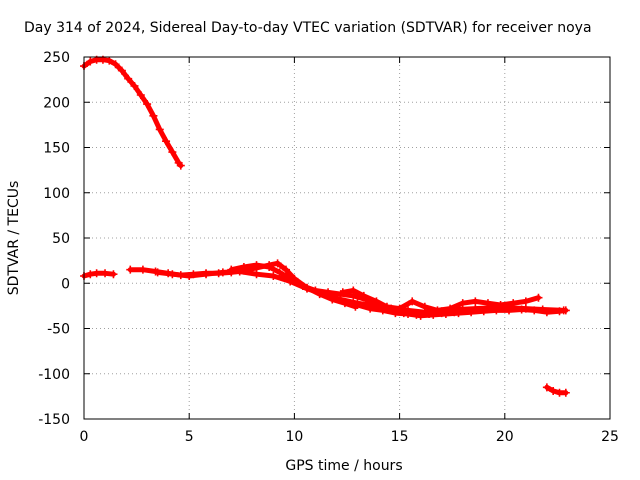 The height and width of the screenshot is (480, 640). I want to click on y-tick-label: 150, so click(56, 149).